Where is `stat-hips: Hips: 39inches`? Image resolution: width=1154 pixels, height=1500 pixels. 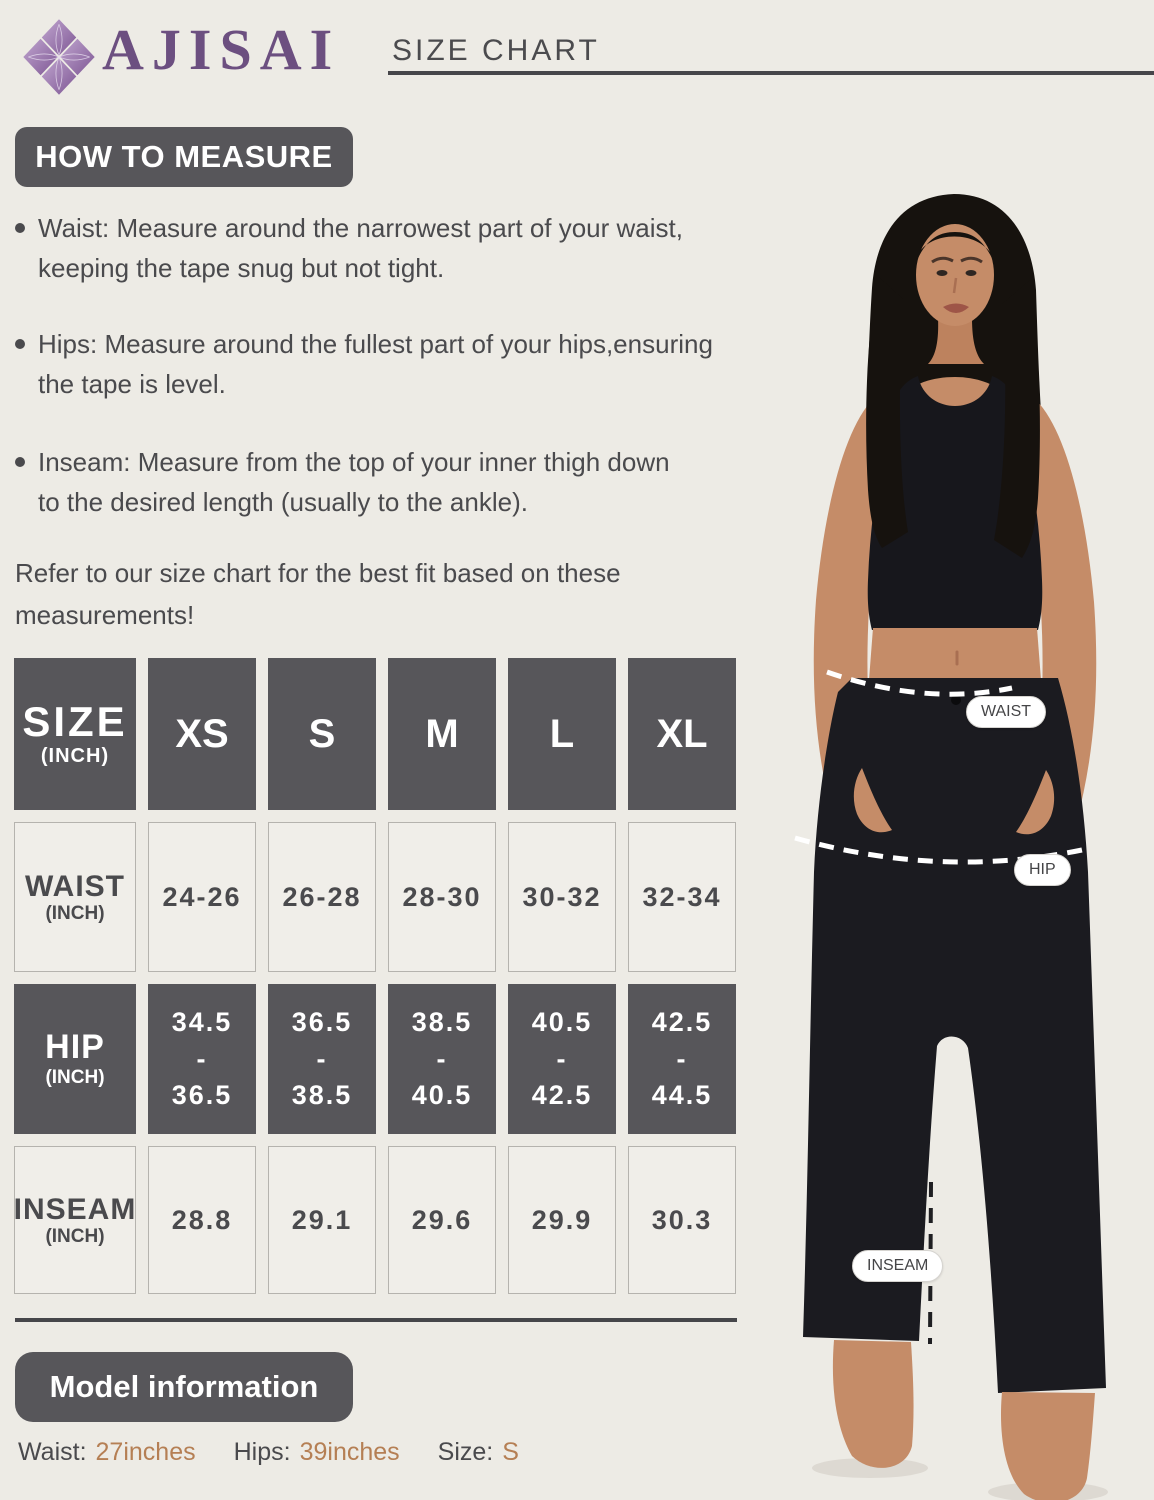 stat-hips: Hips: 39inches is located at coordinates (316, 1452).